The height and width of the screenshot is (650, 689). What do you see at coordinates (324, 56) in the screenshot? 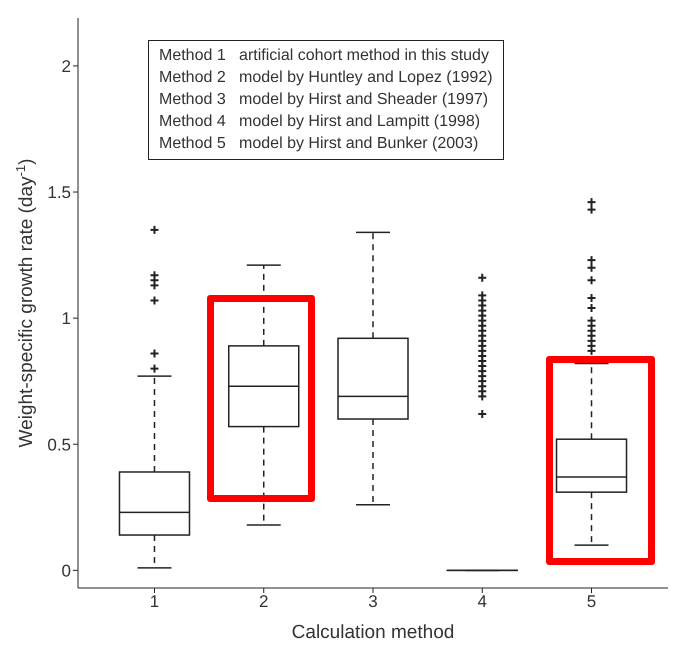
I see `annotation: Method 1 artificial cohort method in this study` at bounding box center [324, 56].